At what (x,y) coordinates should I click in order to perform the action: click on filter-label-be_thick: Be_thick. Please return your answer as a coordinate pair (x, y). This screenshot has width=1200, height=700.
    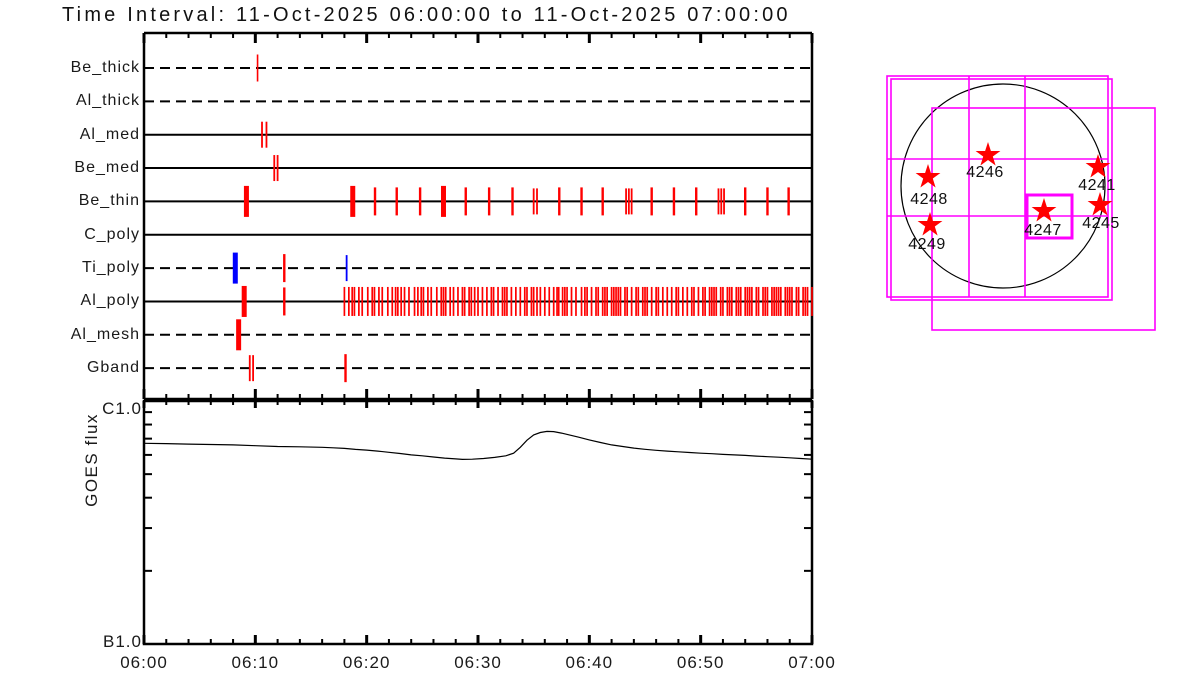
    Looking at the image, I should click on (105, 67).